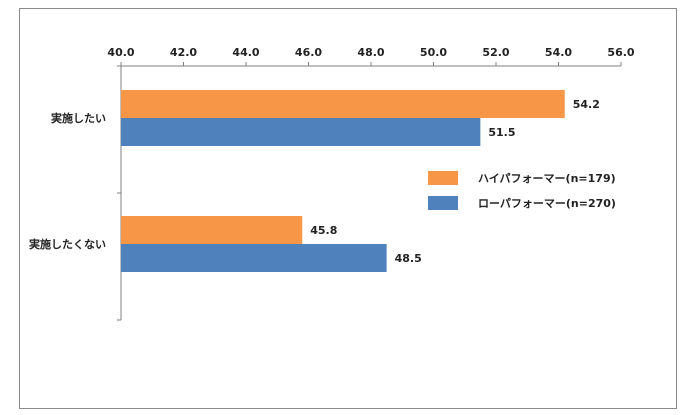 The height and width of the screenshot is (415, 695). Describe the element at coordinates (245, 52) in the screenshot. I see `x-tick-label: 44.0` at that location.